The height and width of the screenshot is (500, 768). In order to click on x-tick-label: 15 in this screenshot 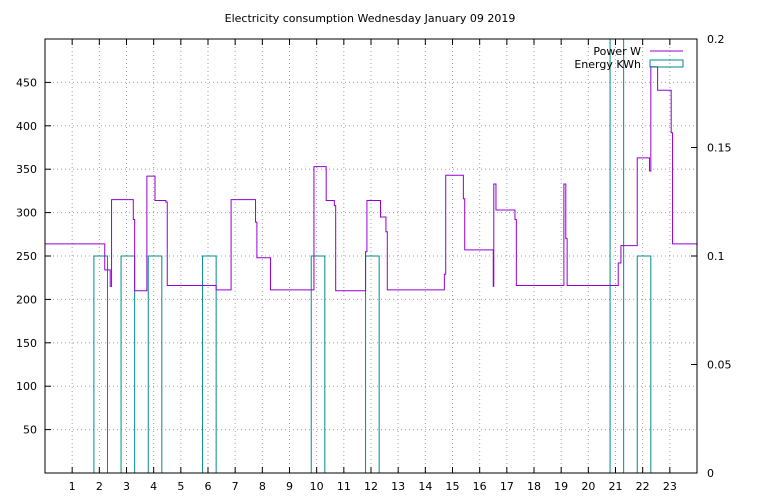, I will do `click(453, 486)`.